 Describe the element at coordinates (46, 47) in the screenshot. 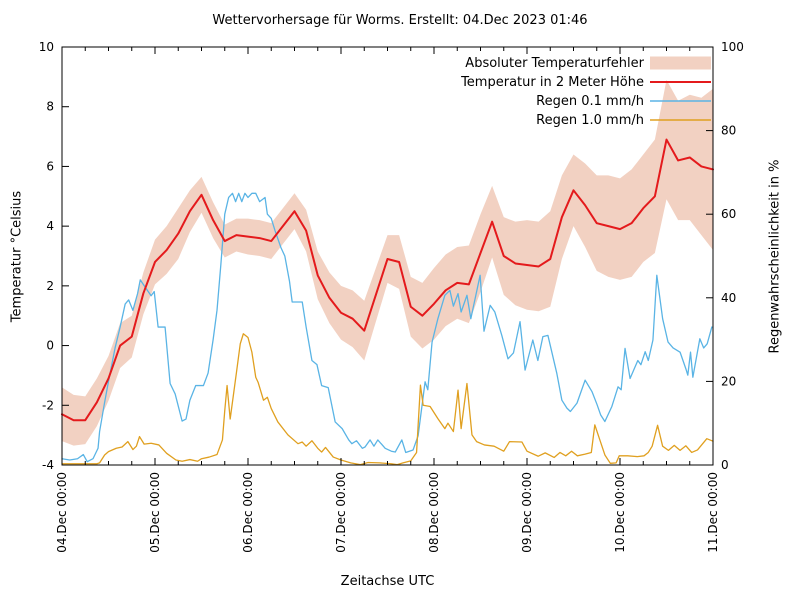

I see `y-left-tick-label: 10` at that location.